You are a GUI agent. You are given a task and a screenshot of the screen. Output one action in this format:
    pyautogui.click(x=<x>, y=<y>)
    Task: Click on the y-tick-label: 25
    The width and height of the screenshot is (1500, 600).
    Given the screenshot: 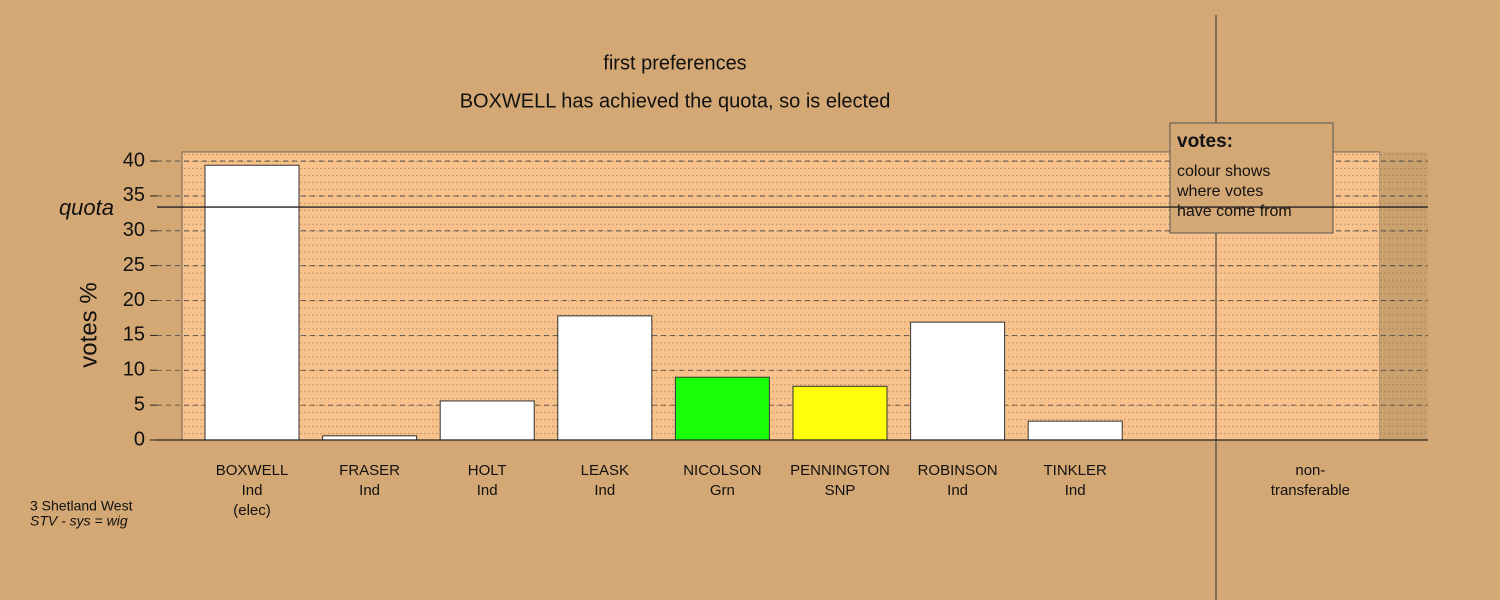 What is the action you would take?
    pyautogui.click(x=134, y=265)
    